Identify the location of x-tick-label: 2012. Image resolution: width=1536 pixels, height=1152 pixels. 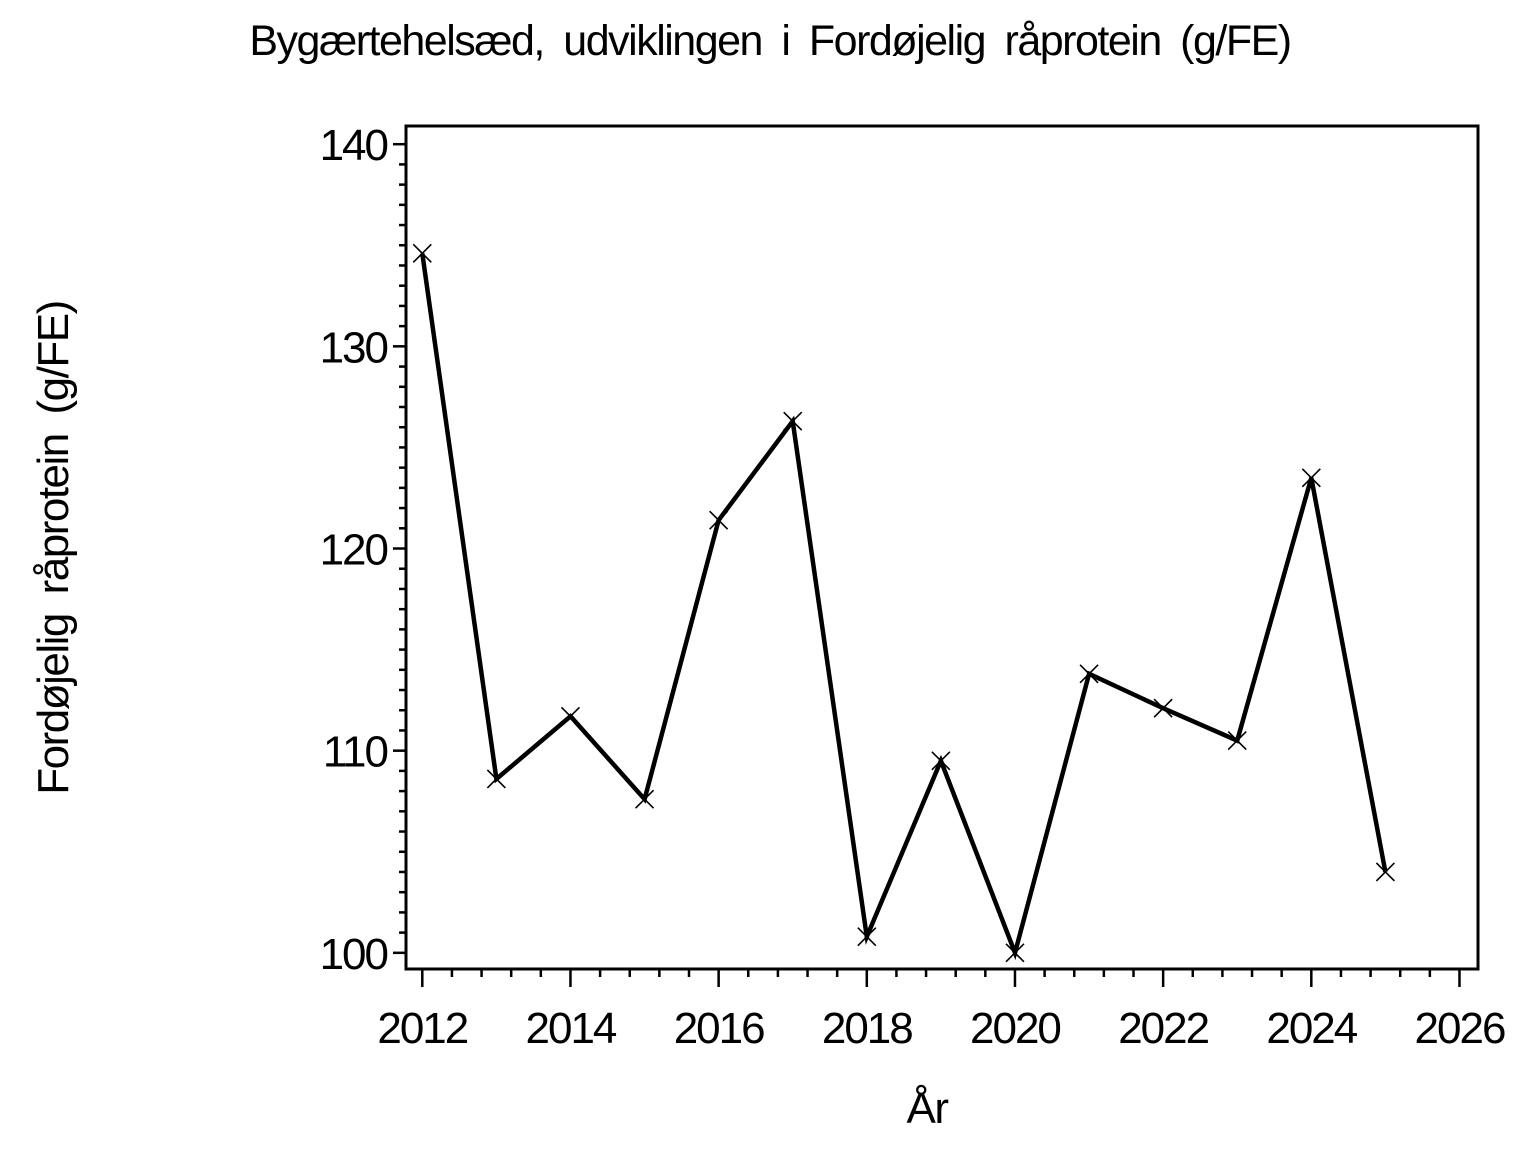
(422, 1028).